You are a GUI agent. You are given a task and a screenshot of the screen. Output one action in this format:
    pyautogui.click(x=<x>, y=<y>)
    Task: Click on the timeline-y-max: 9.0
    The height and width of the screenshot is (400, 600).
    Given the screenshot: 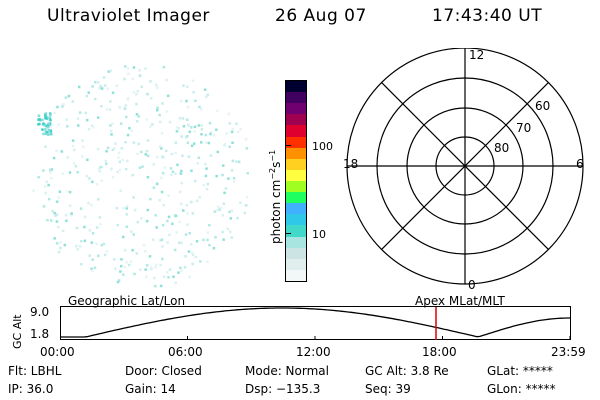 What is the action you would take?
    pyautogui.click(x=40, y=312)
    